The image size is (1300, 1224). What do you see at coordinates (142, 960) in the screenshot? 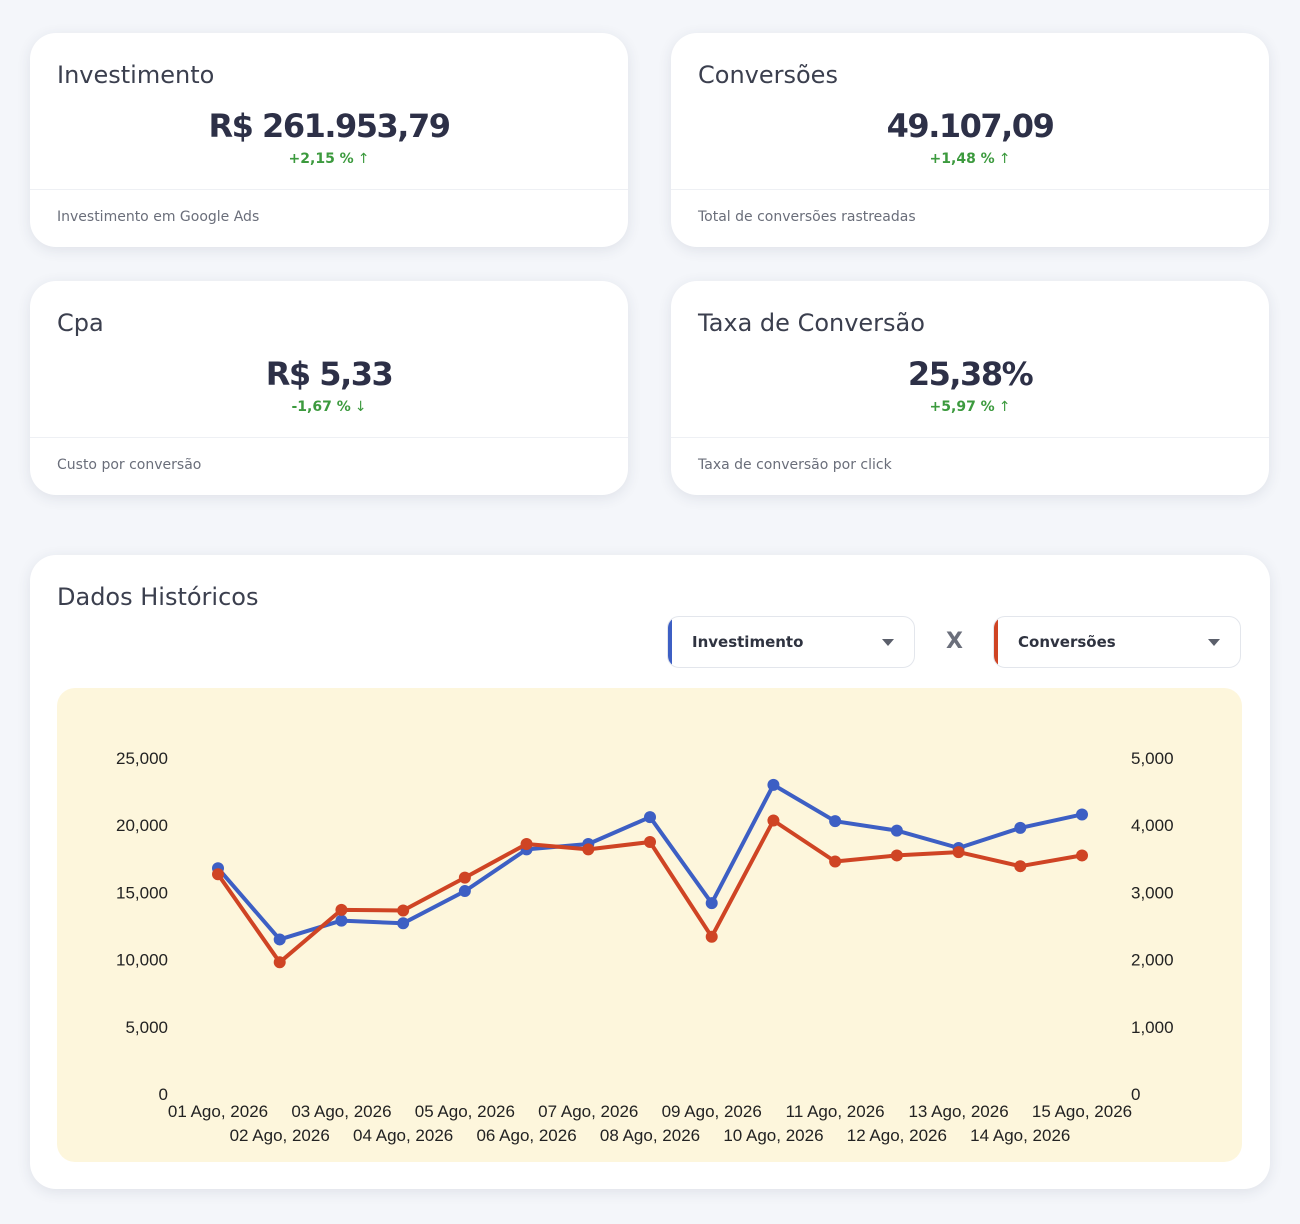
I see `y-left-tick-label: 10,000` at bounding box center [142, 960].